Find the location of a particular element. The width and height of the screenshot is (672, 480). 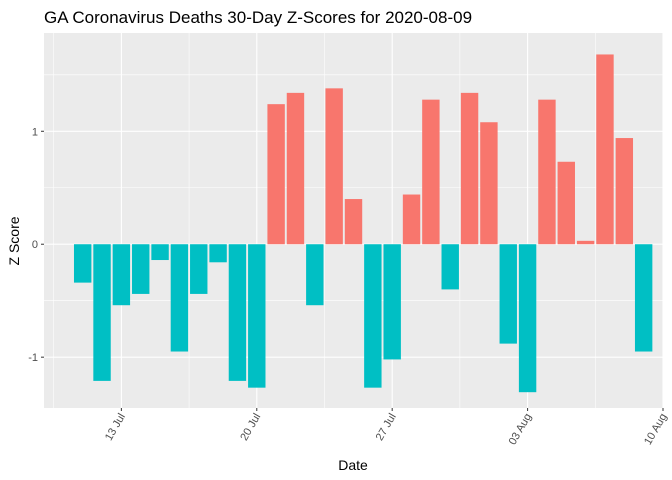

y-tick-label: -1 is located at coordinates (33, 358).